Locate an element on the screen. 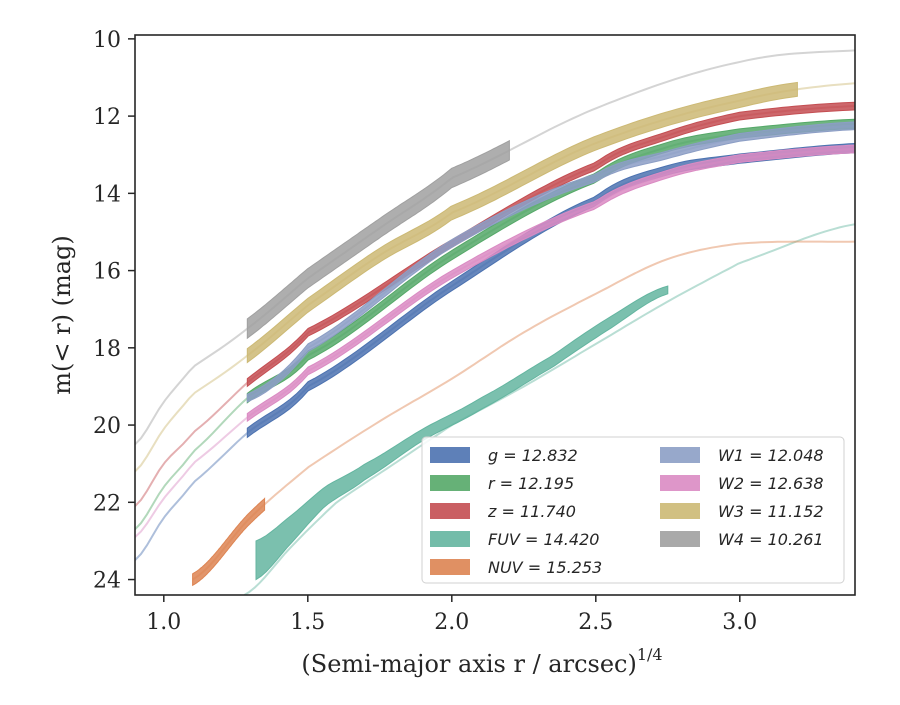  legend-label: g = 12.832 is located at coordinates (533, 455).